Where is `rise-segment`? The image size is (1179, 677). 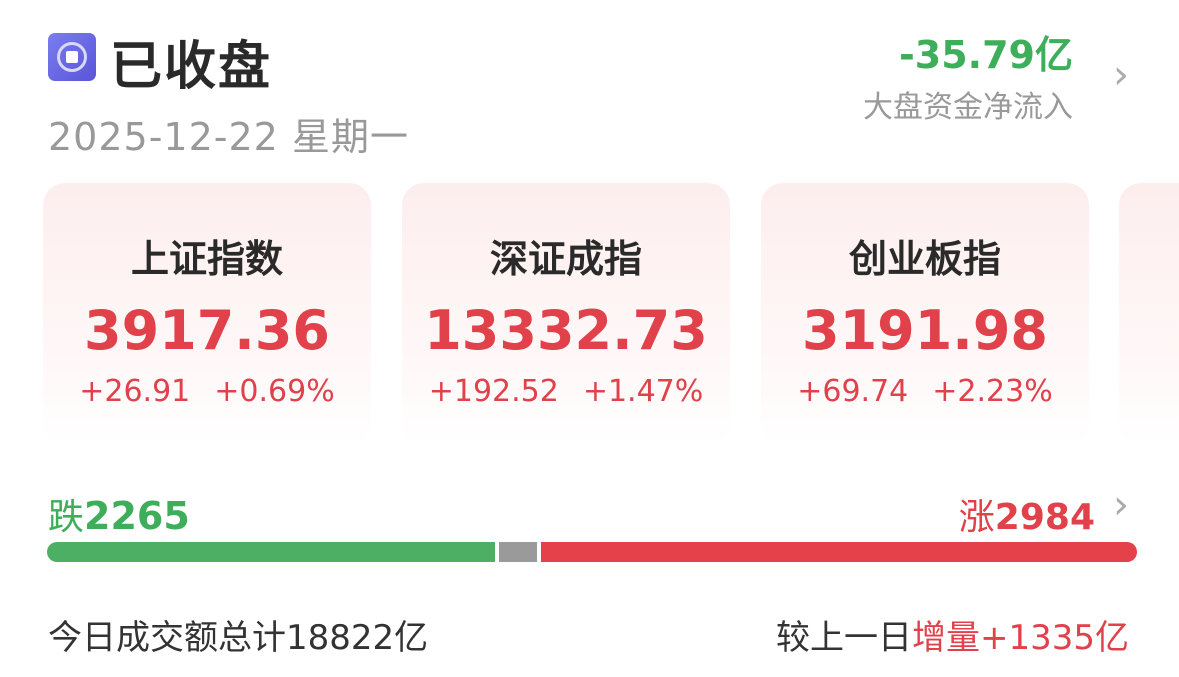
rise-segment is located at coordinates (839, 552).